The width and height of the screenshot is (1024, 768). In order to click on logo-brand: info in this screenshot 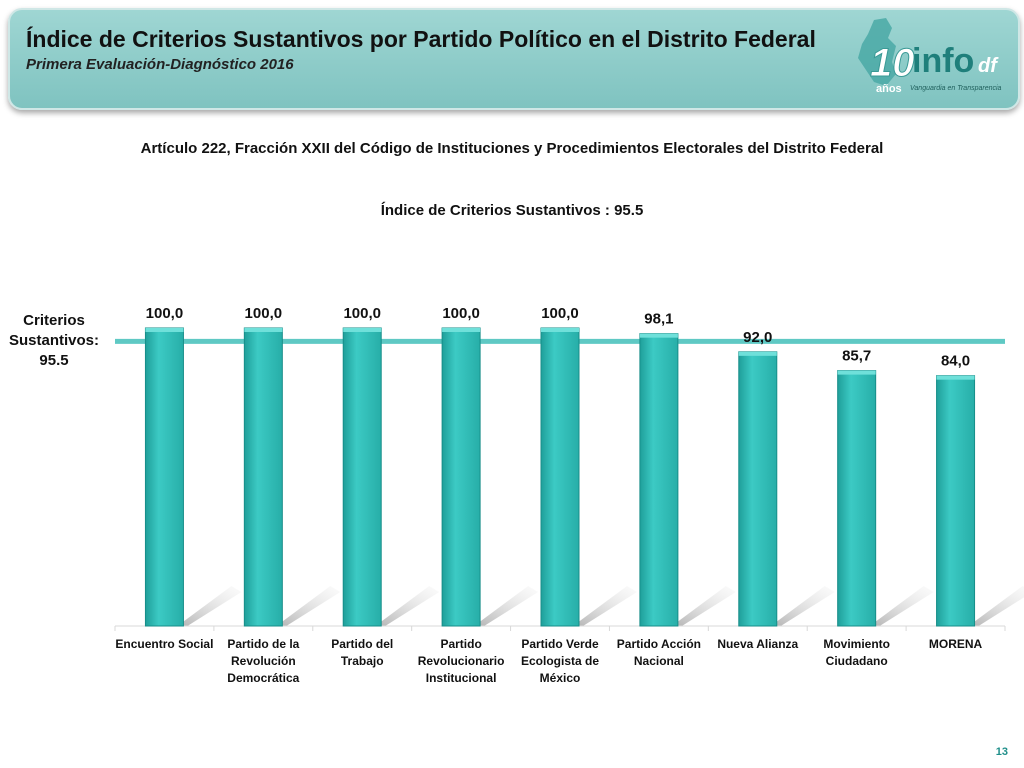, I will do `click(943, 61)`.